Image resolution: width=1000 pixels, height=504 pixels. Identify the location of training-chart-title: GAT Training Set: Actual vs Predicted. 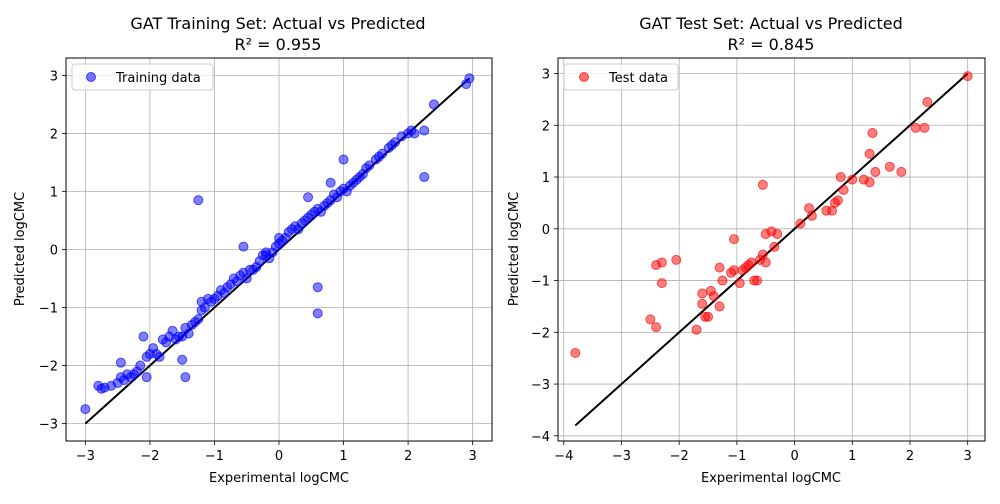
(277, 23).